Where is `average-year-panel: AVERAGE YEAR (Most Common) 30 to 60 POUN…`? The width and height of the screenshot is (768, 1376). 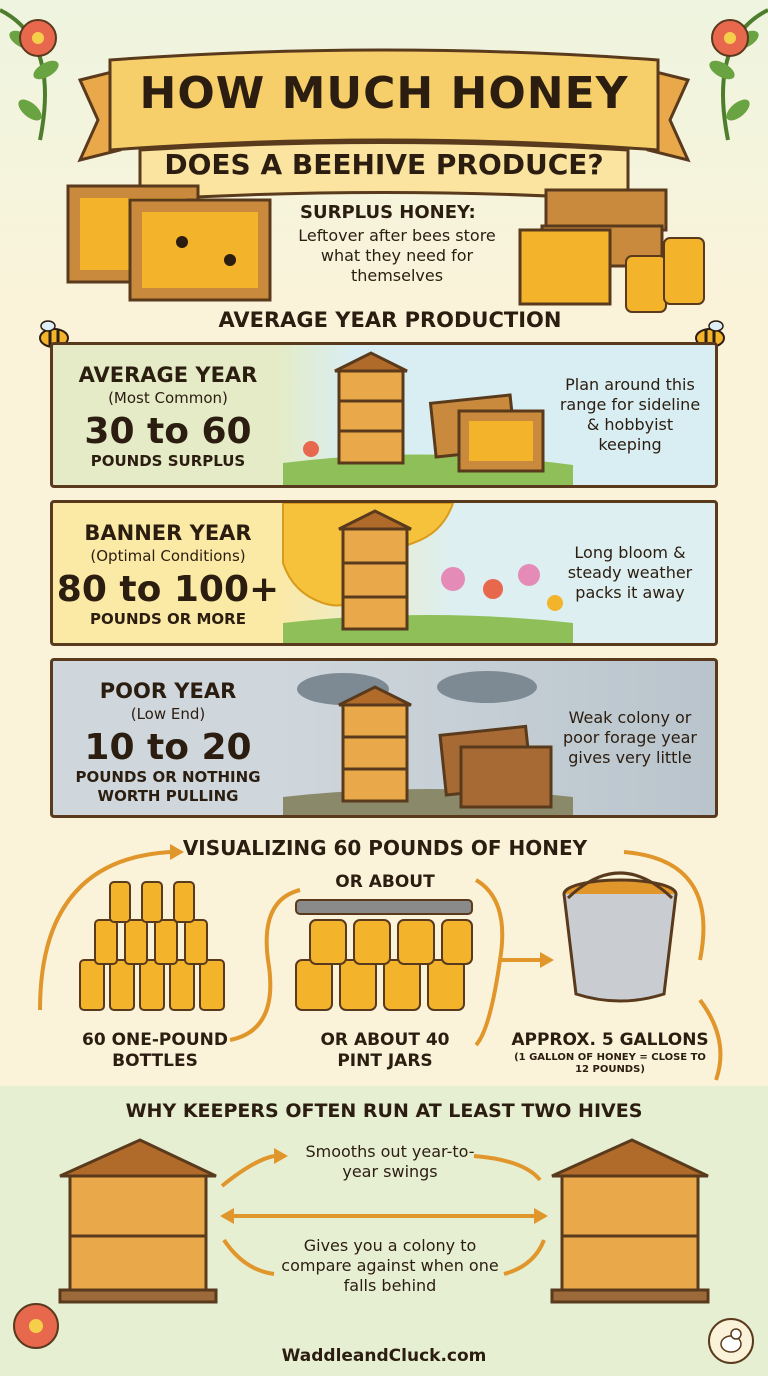 average-year-panel: AVERAGE YEAR (Most Common) 30 to 60 POUN… is located at coordinates (384, 415).